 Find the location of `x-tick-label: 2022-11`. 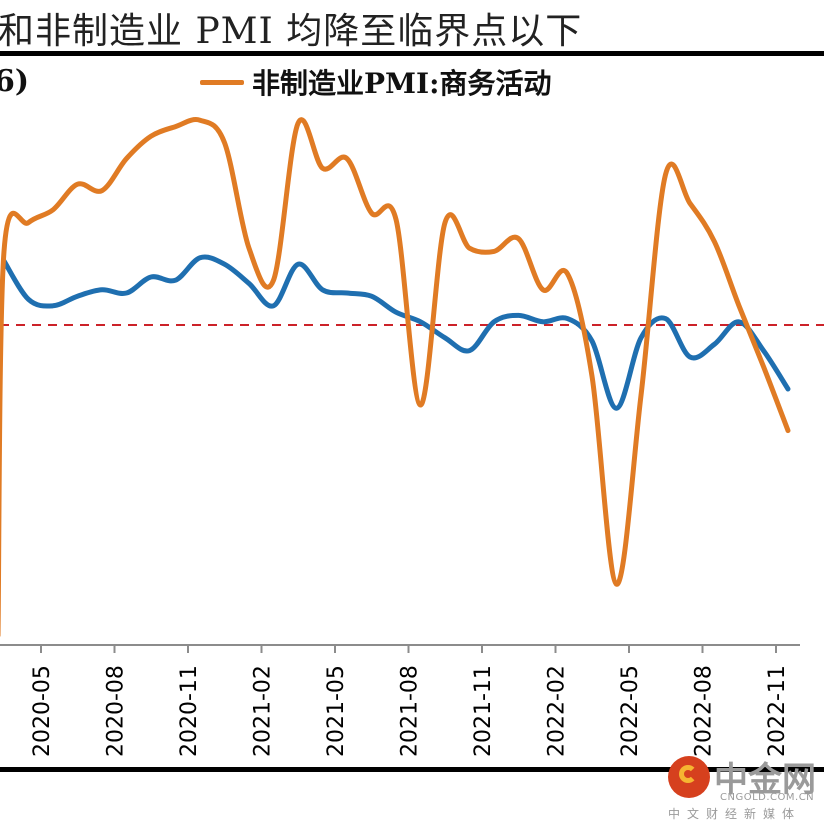

x-tick-label: 2022-11 is located at coordinates (777, 711).